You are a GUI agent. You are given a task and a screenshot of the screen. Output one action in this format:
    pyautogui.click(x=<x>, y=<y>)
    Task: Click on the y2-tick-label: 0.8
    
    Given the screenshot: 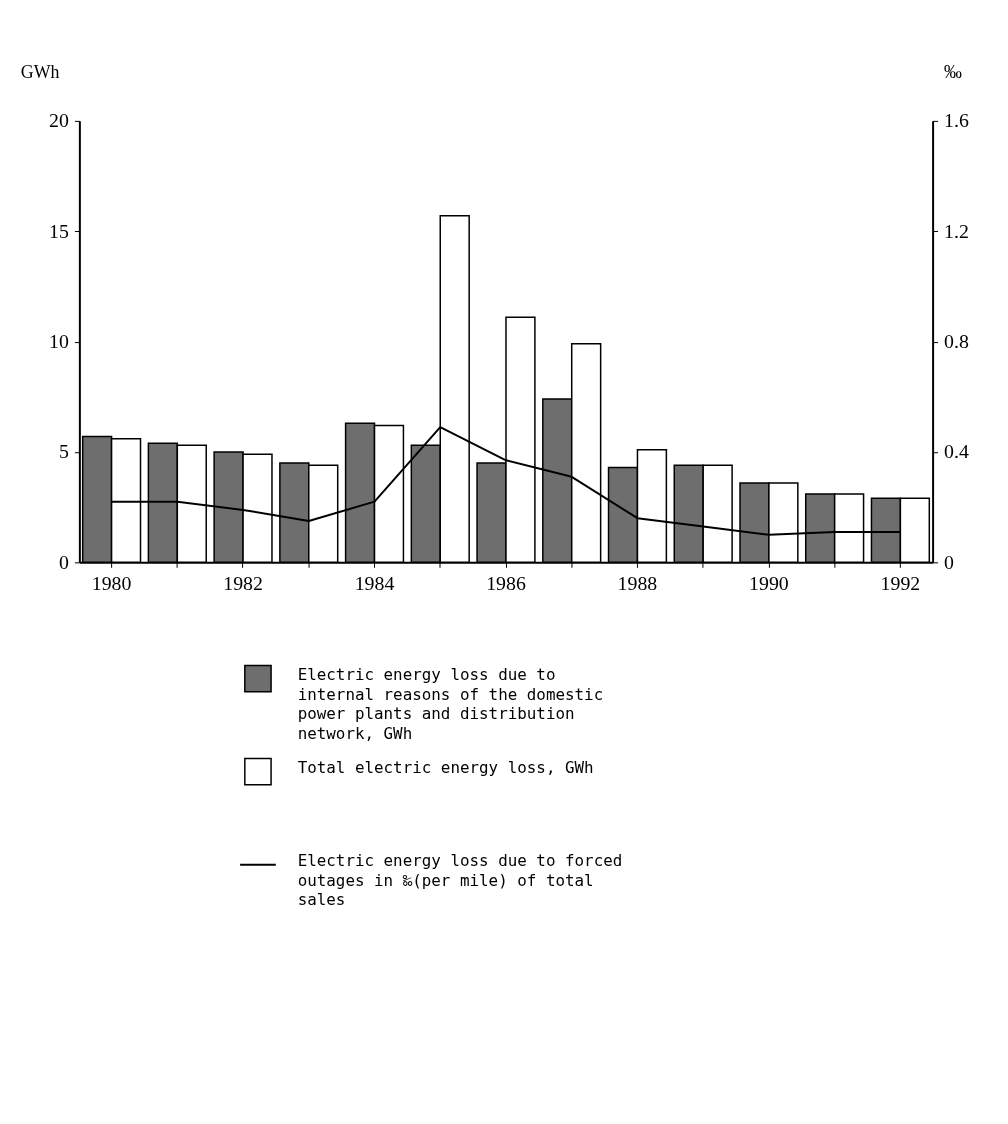 What is the action you would take?
    pyautogui.click(x=956, y=341)
    